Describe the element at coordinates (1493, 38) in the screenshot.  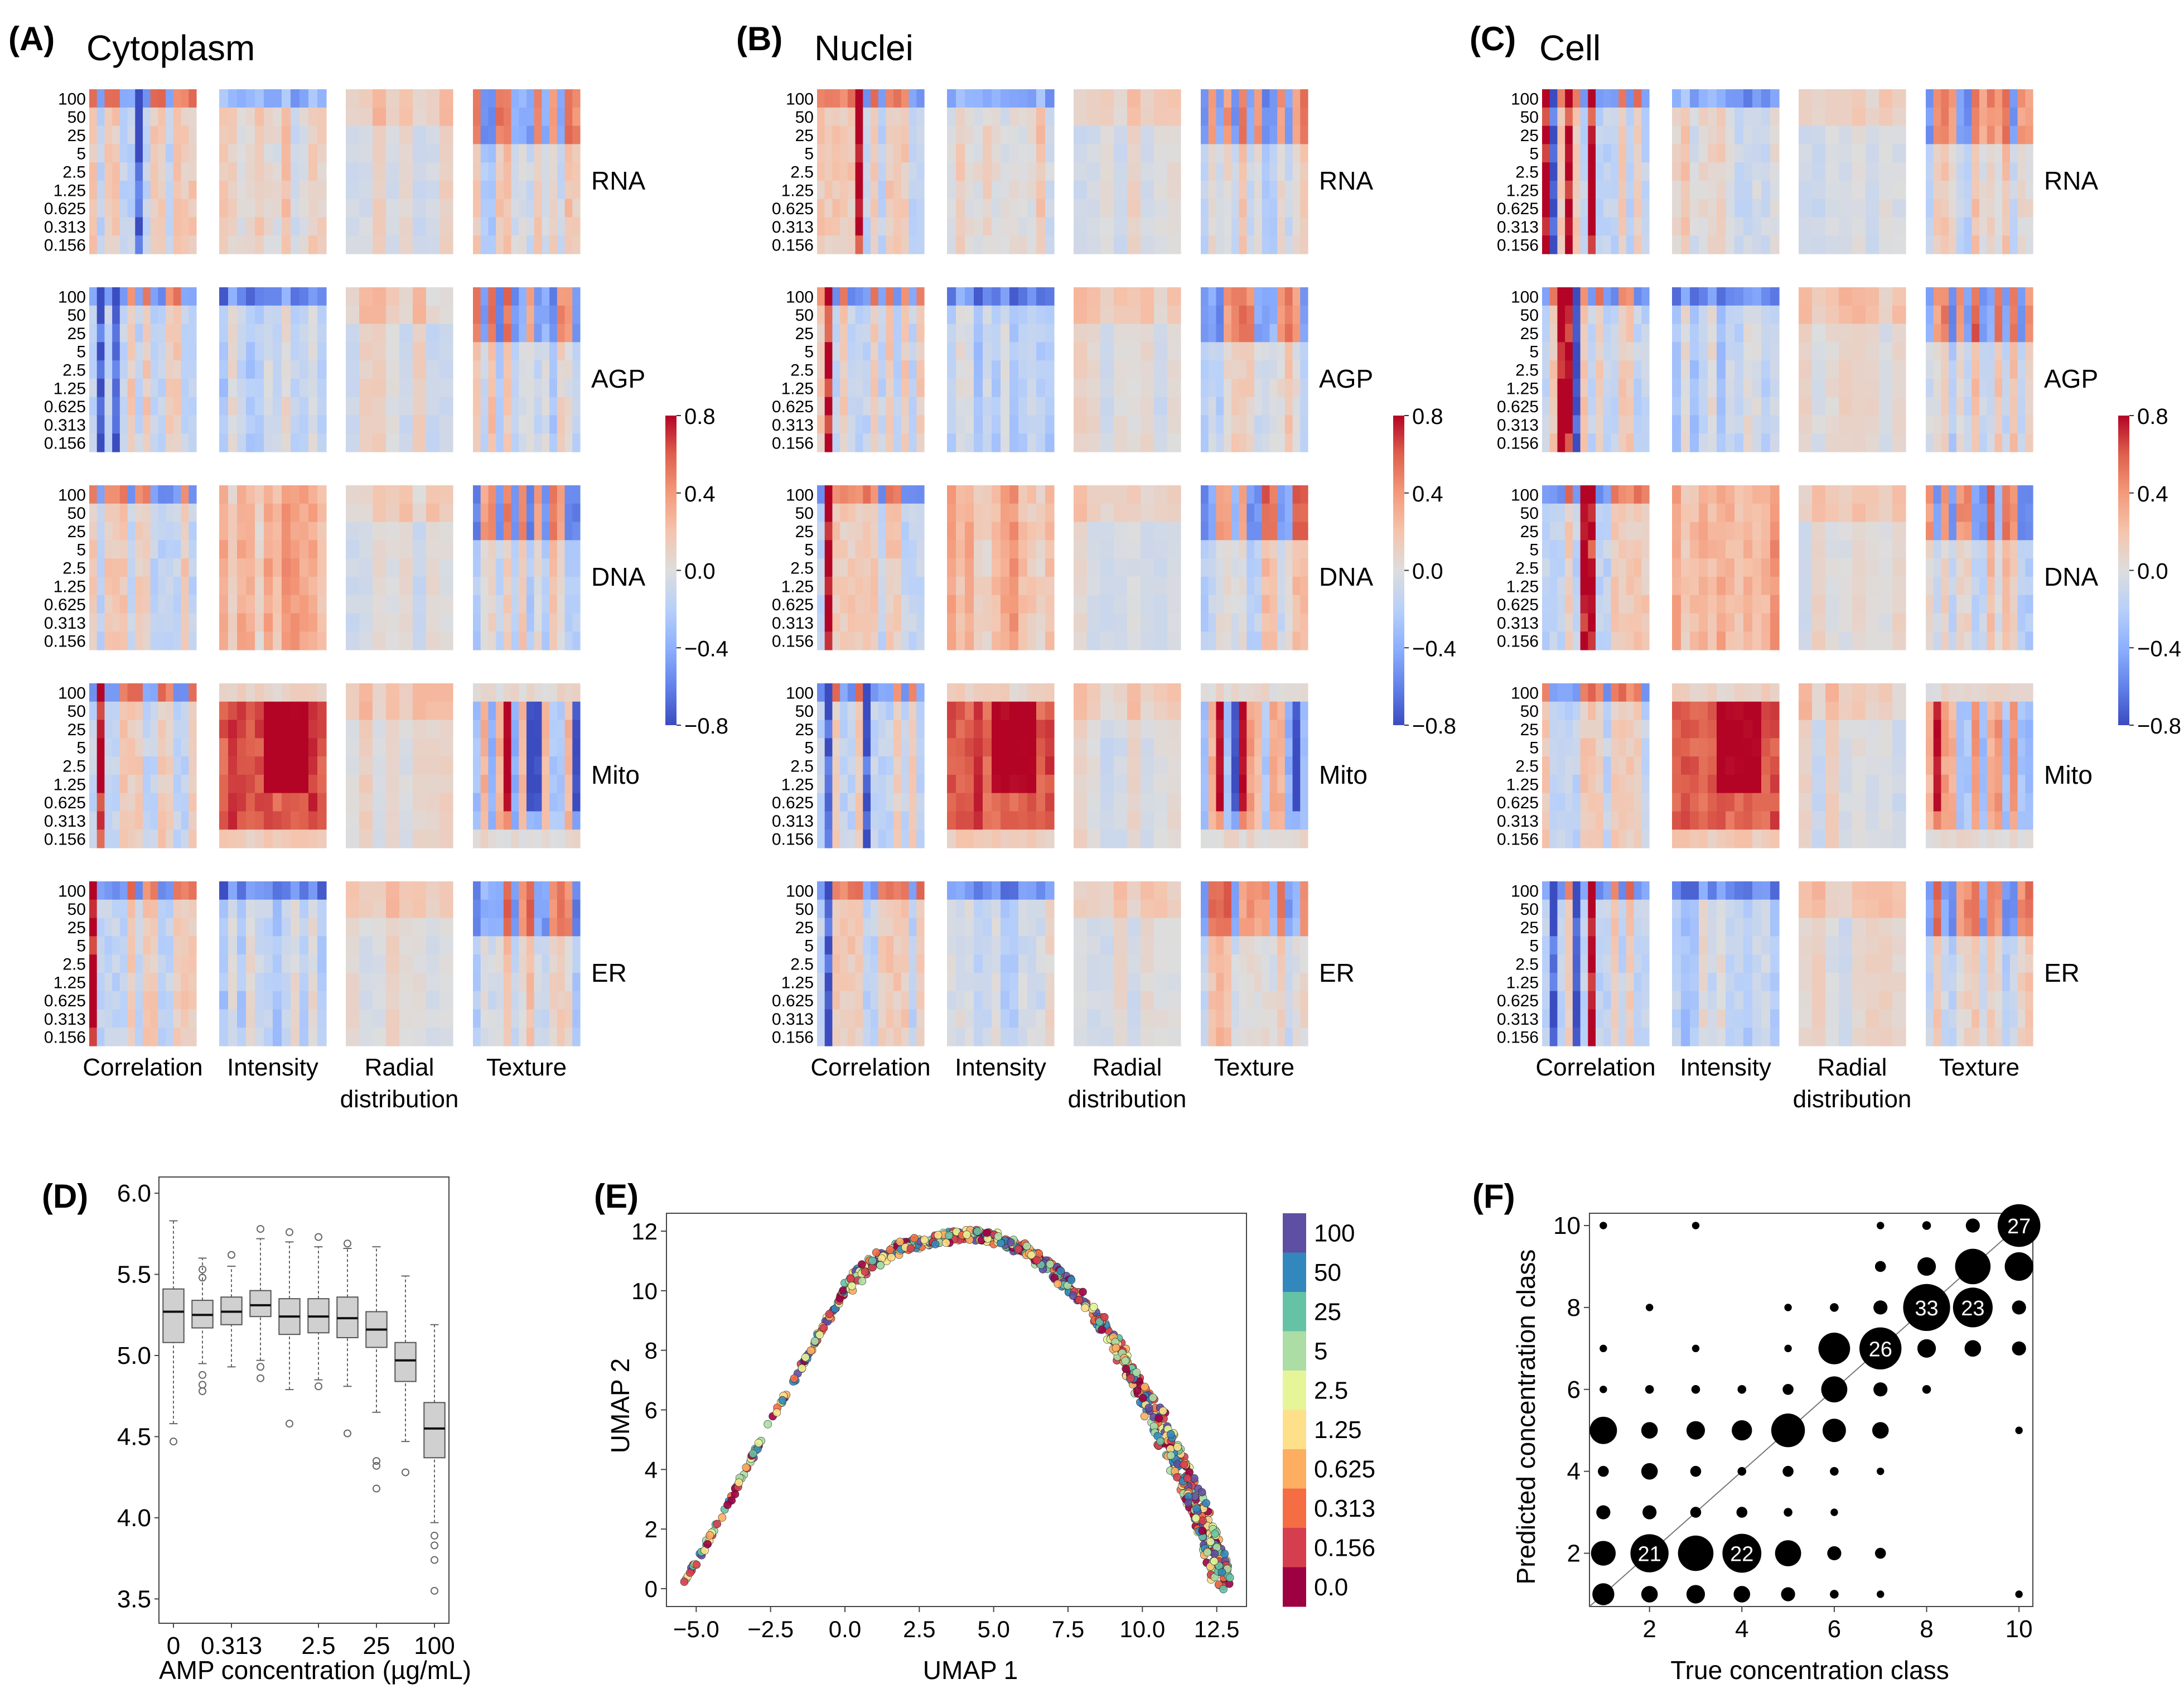
I see `panel-letter-c: (C)` at that location.